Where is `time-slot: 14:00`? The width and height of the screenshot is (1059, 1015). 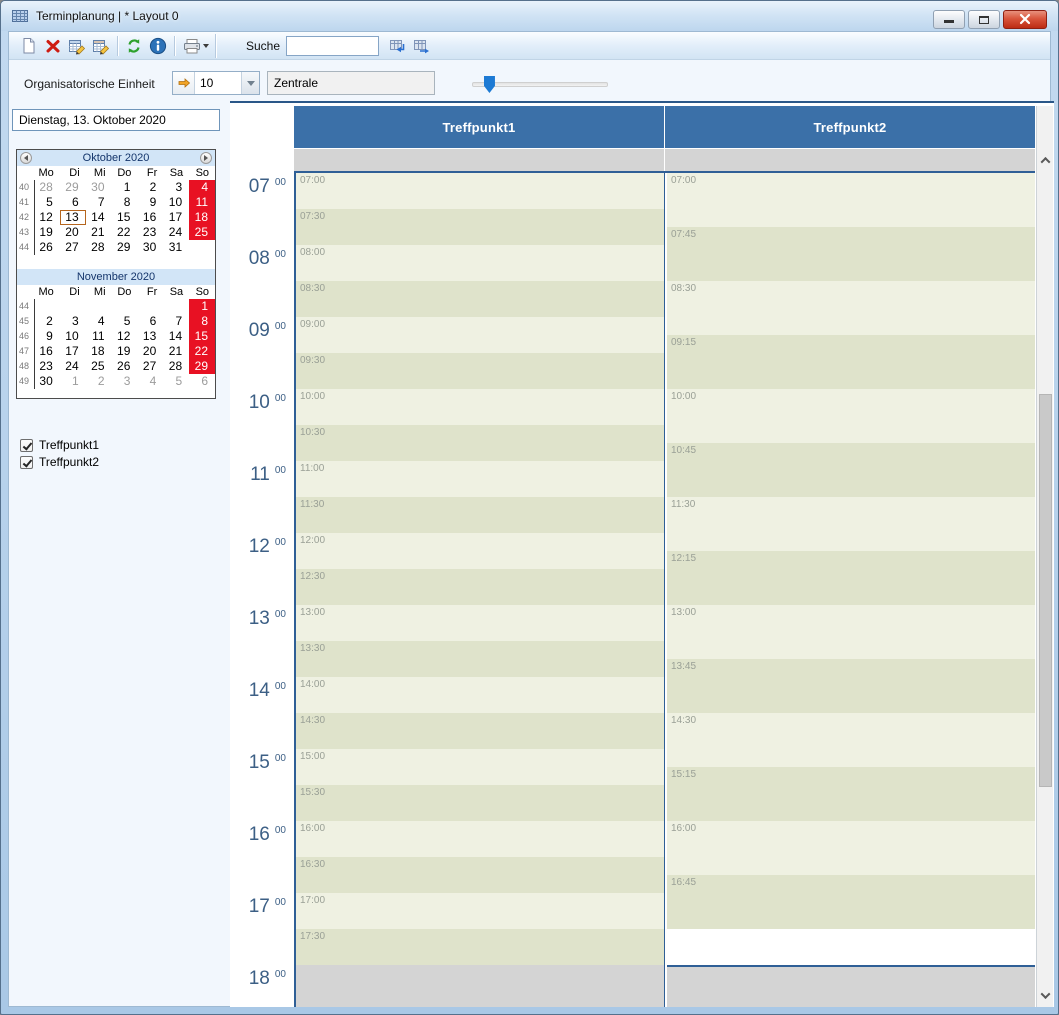 time-slot: 14:00 is located at coordinates (480, 695).